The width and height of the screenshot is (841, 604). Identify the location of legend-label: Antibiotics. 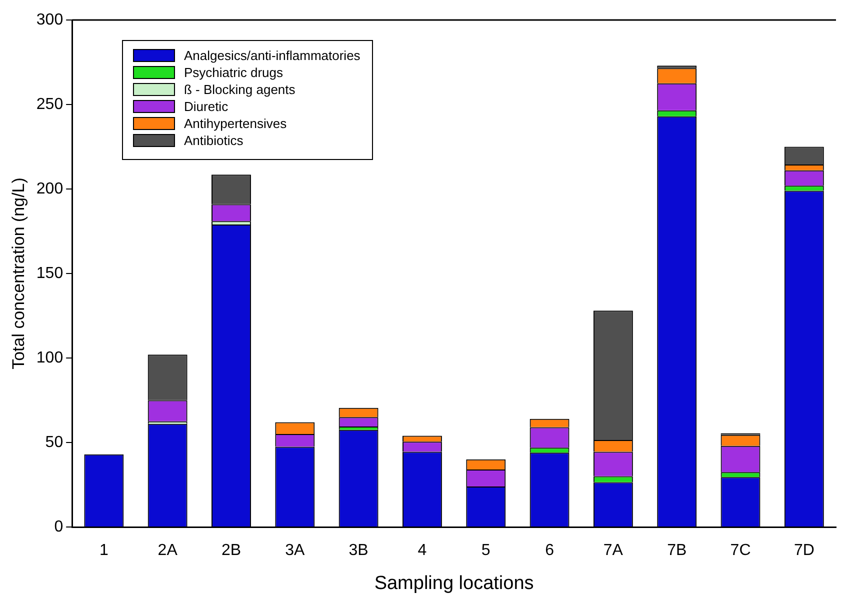
(214, 140).